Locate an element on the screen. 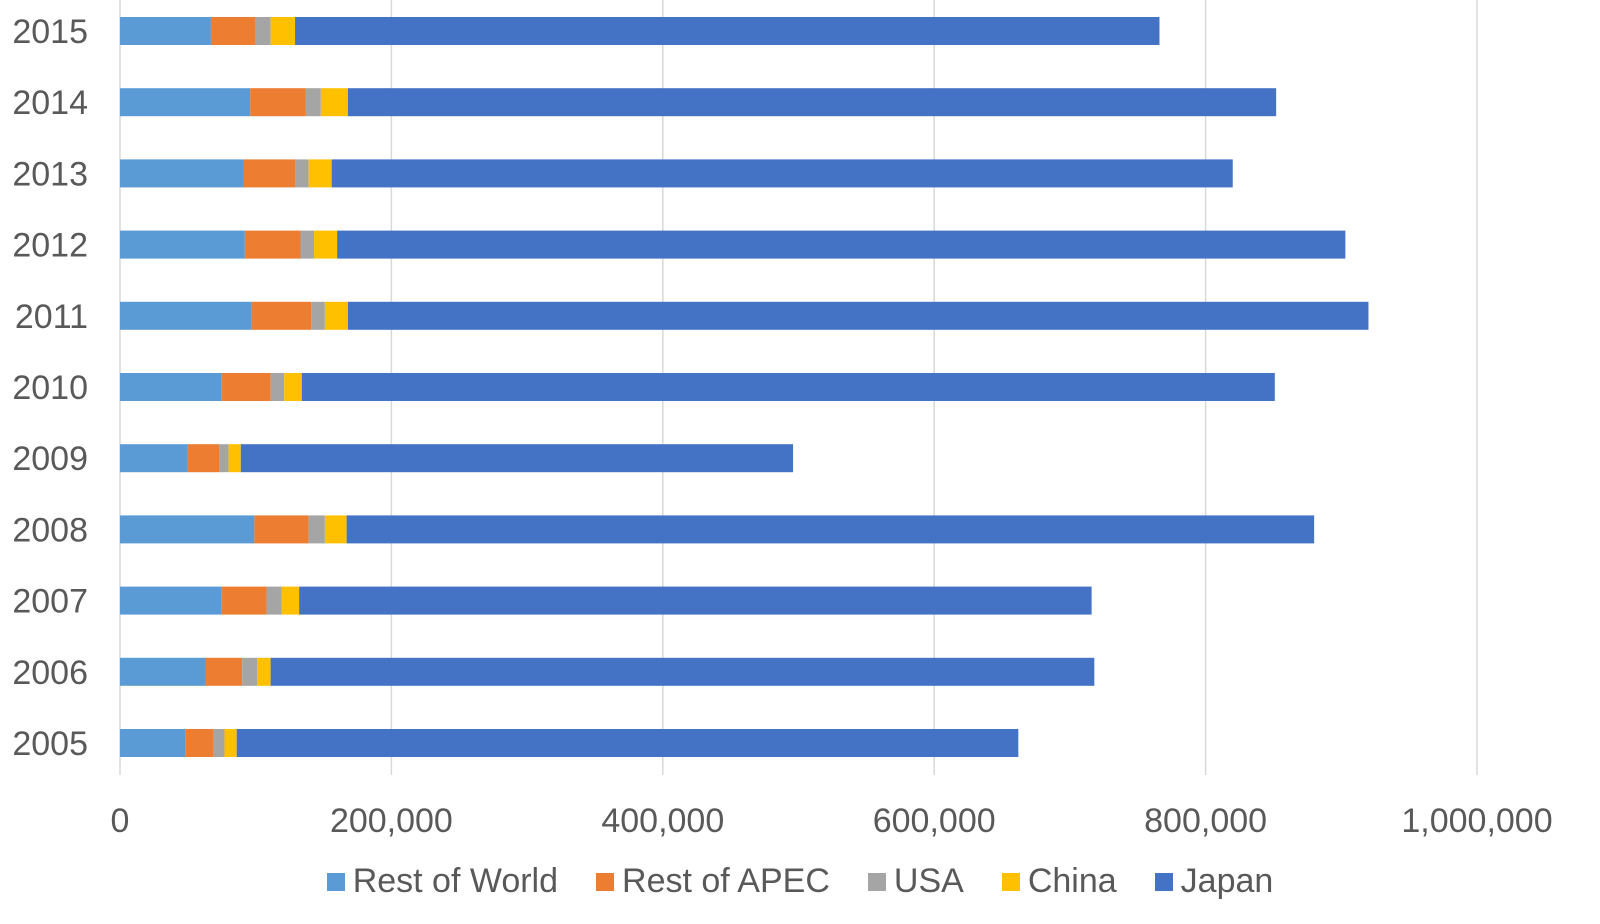 The height and width of the screenshot is (924, 1600). legend-label: China is located at coordinates (1072, 881).